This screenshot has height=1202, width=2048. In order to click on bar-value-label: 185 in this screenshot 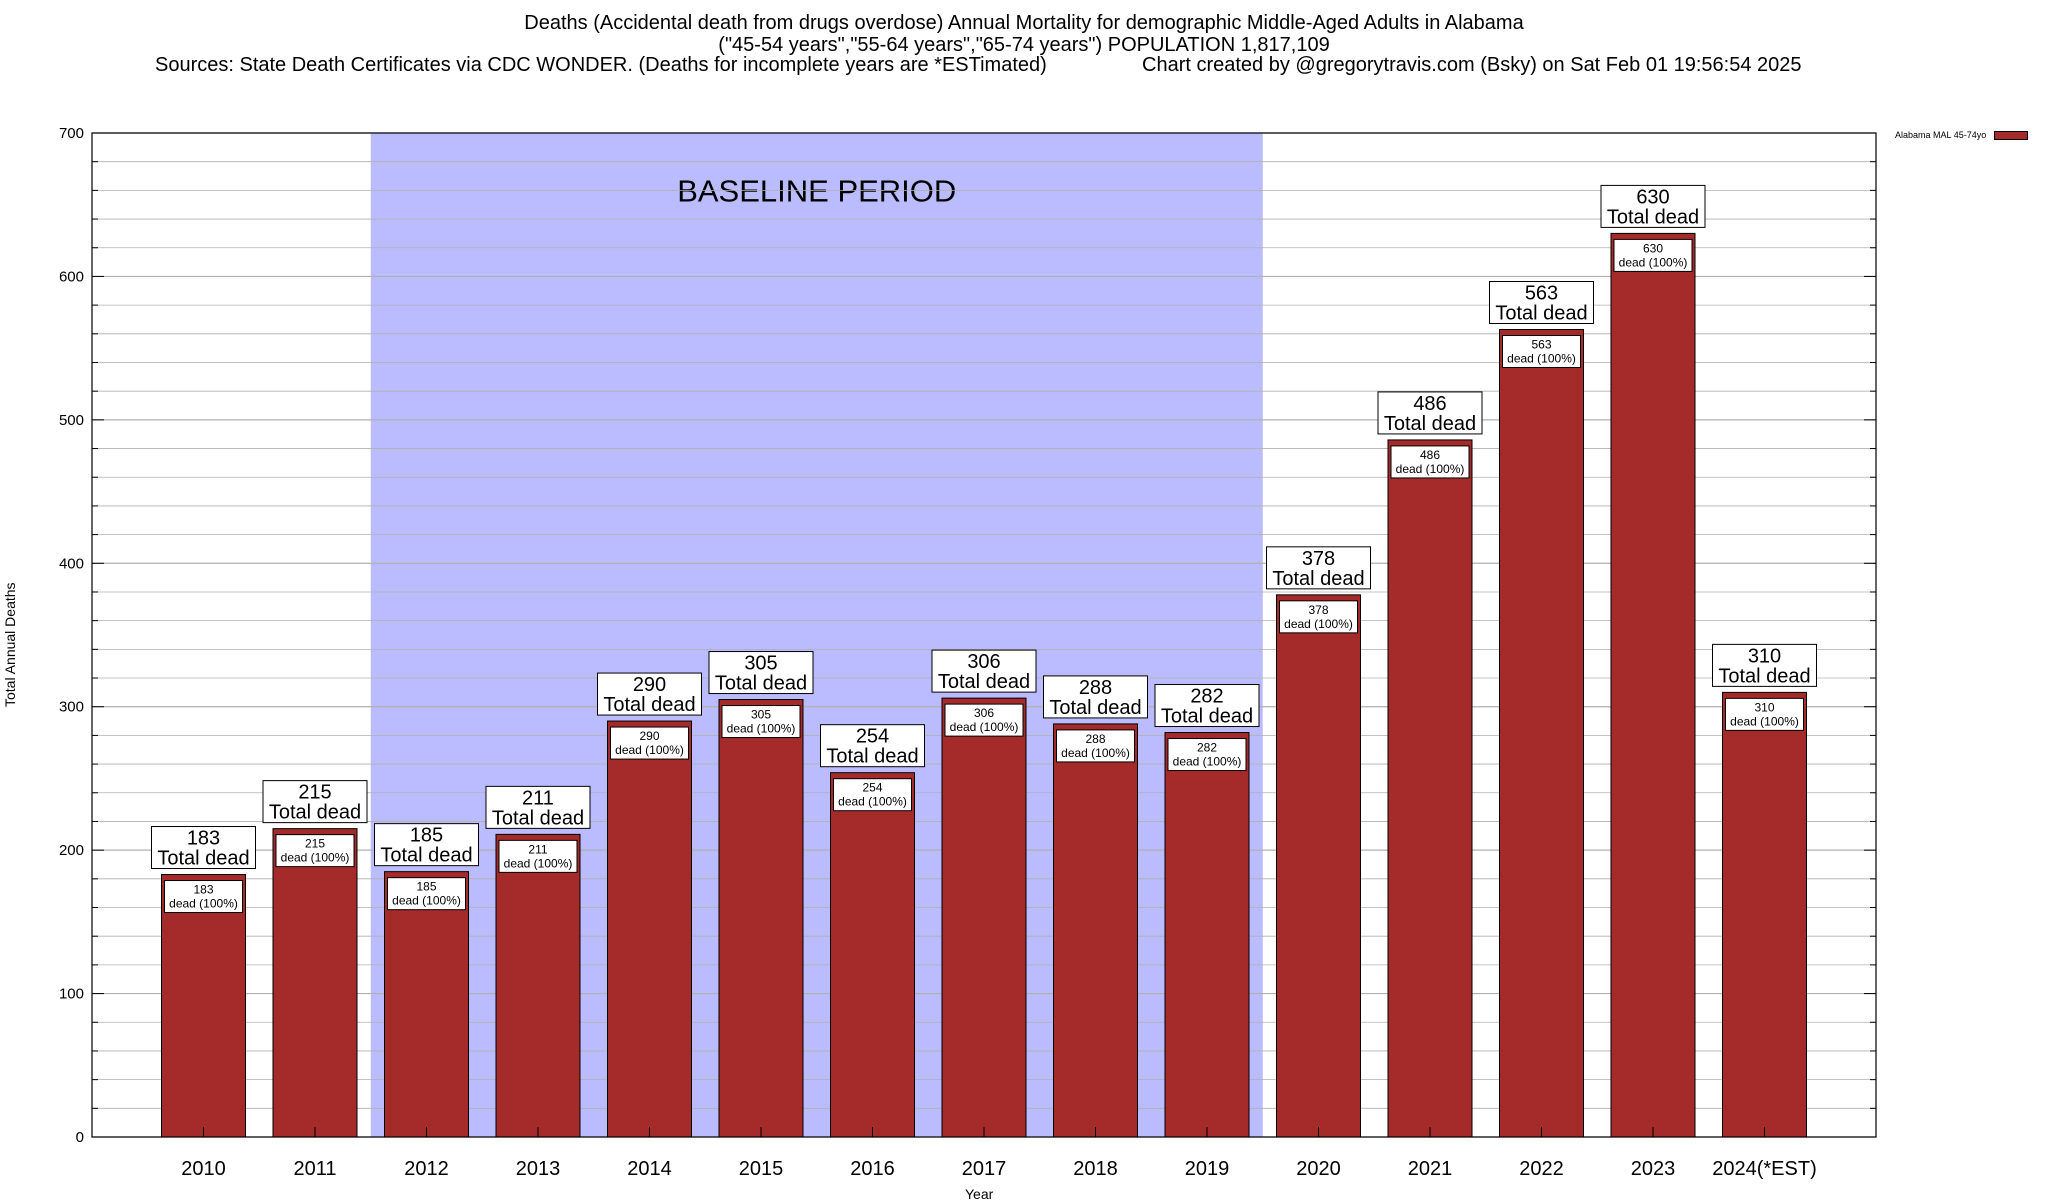, I will do `click(426, 836)`.